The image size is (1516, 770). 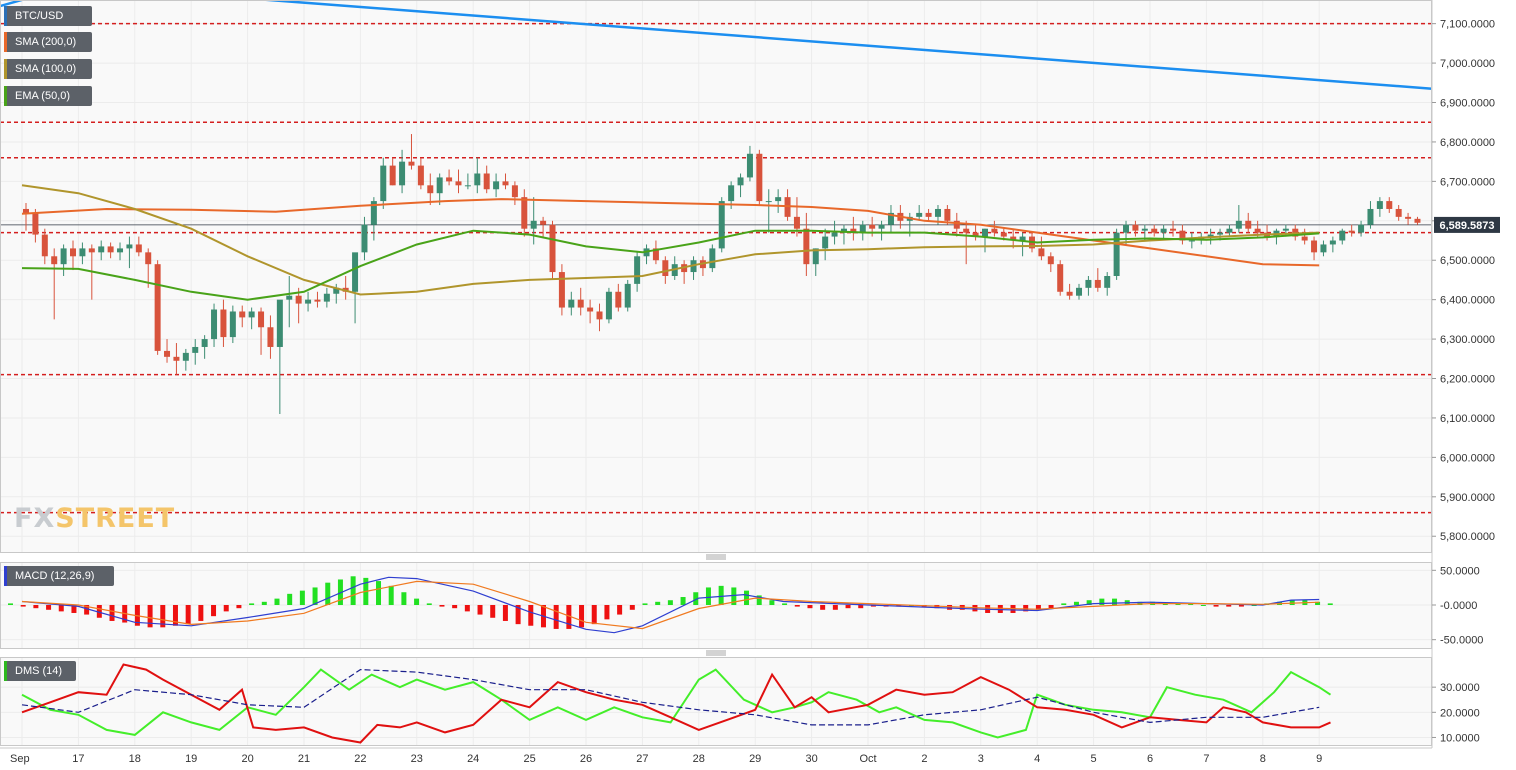 What do you see at coordinates (1150, 759) in the screenshot?
I see `x-tick-label: 6` at bounding box center [1150, 759].